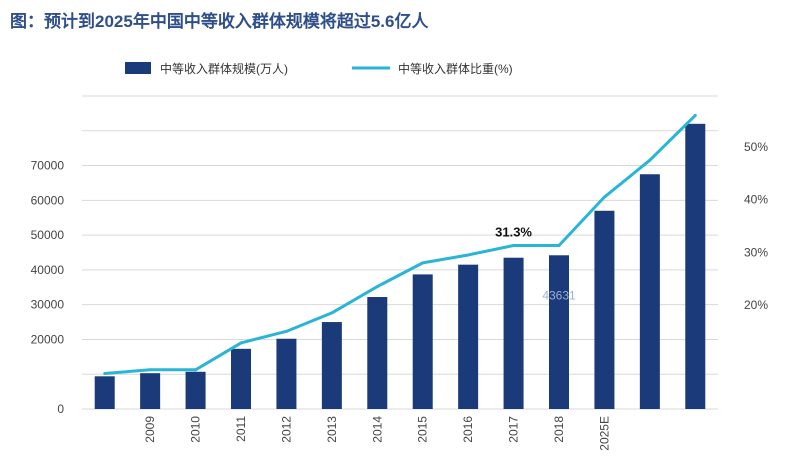 The height and width of the screenshot is (466, 797). Describe the element at coordinates (286, 429) in the screenshot. I see `x-tick-label: 2012` at that location.